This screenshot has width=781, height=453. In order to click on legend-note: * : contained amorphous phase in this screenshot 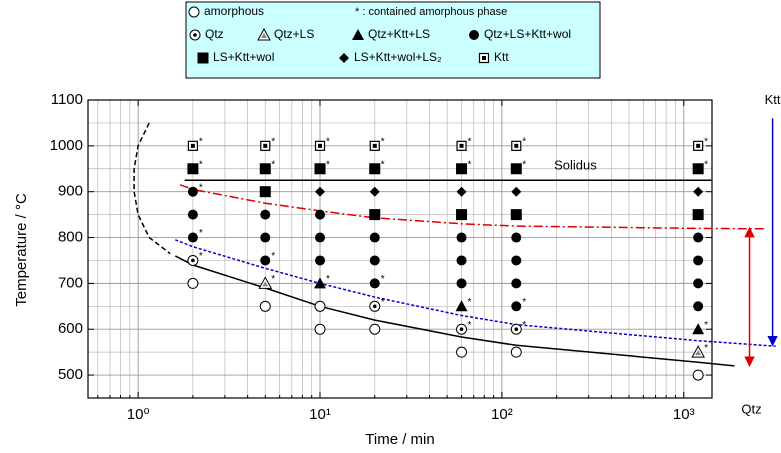, I will do `click(431, 12)`.